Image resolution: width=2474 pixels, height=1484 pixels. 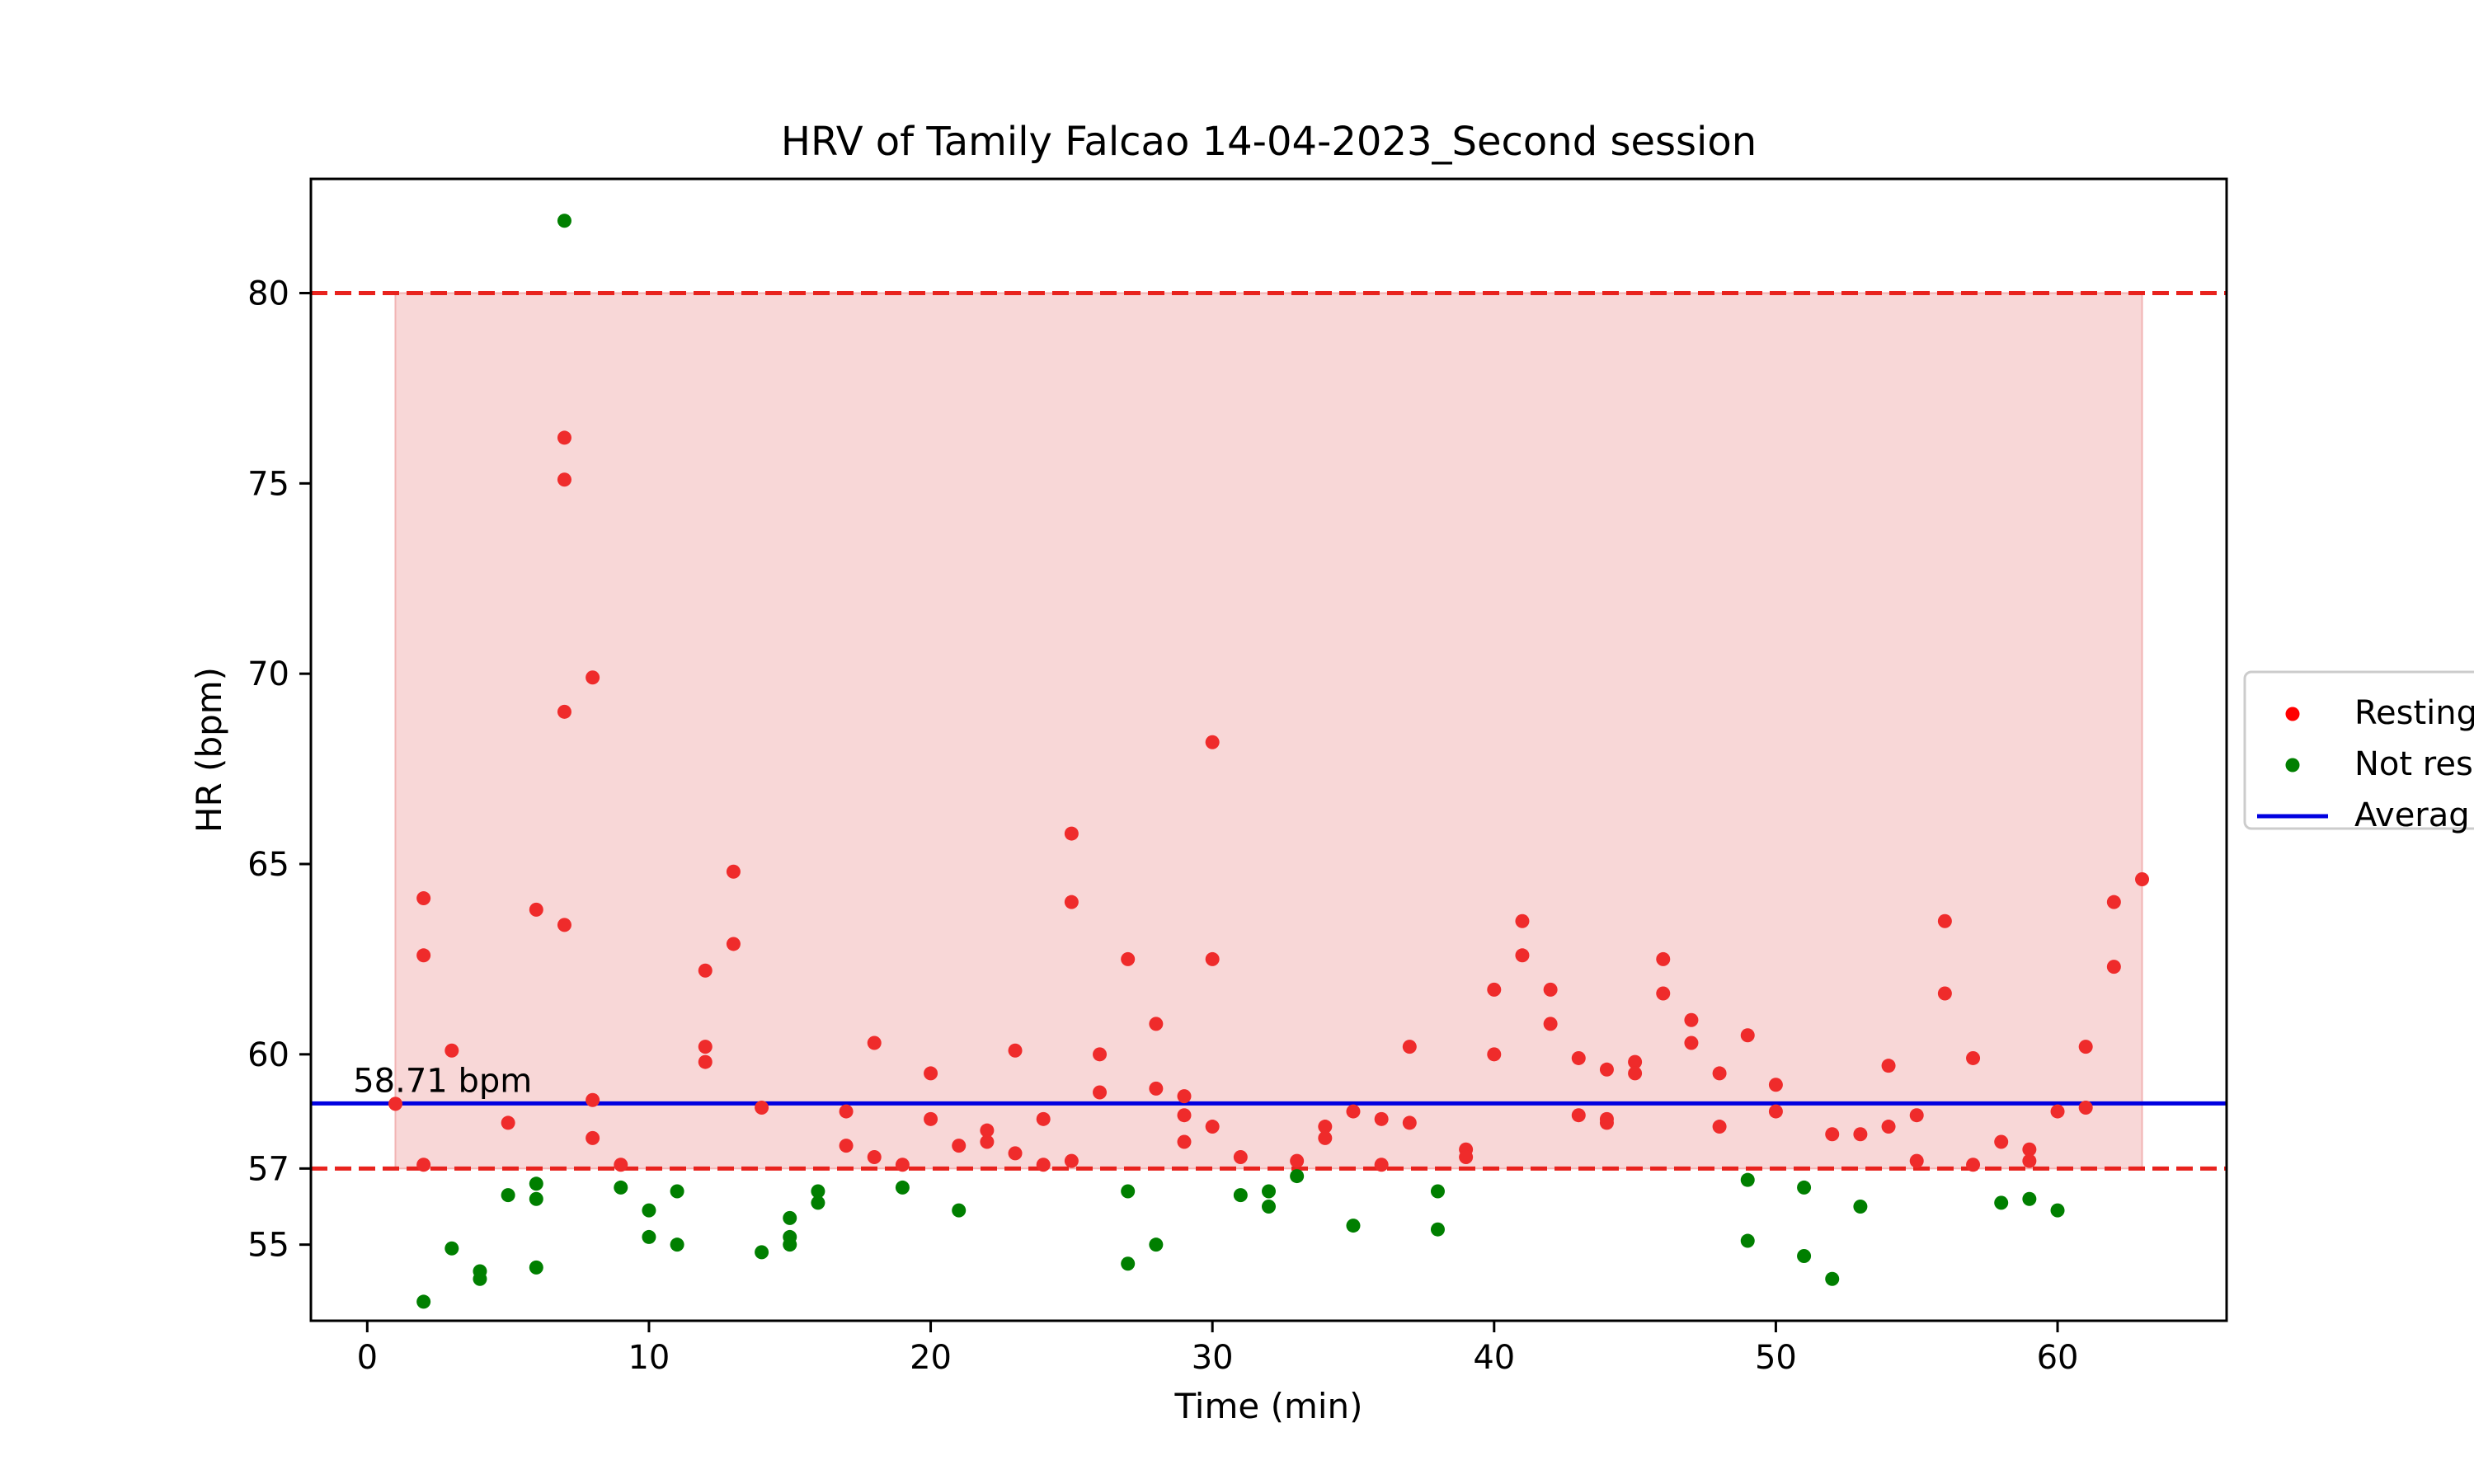 I want to click on x-tick-label: 30, so click(x=1213, y=1358).